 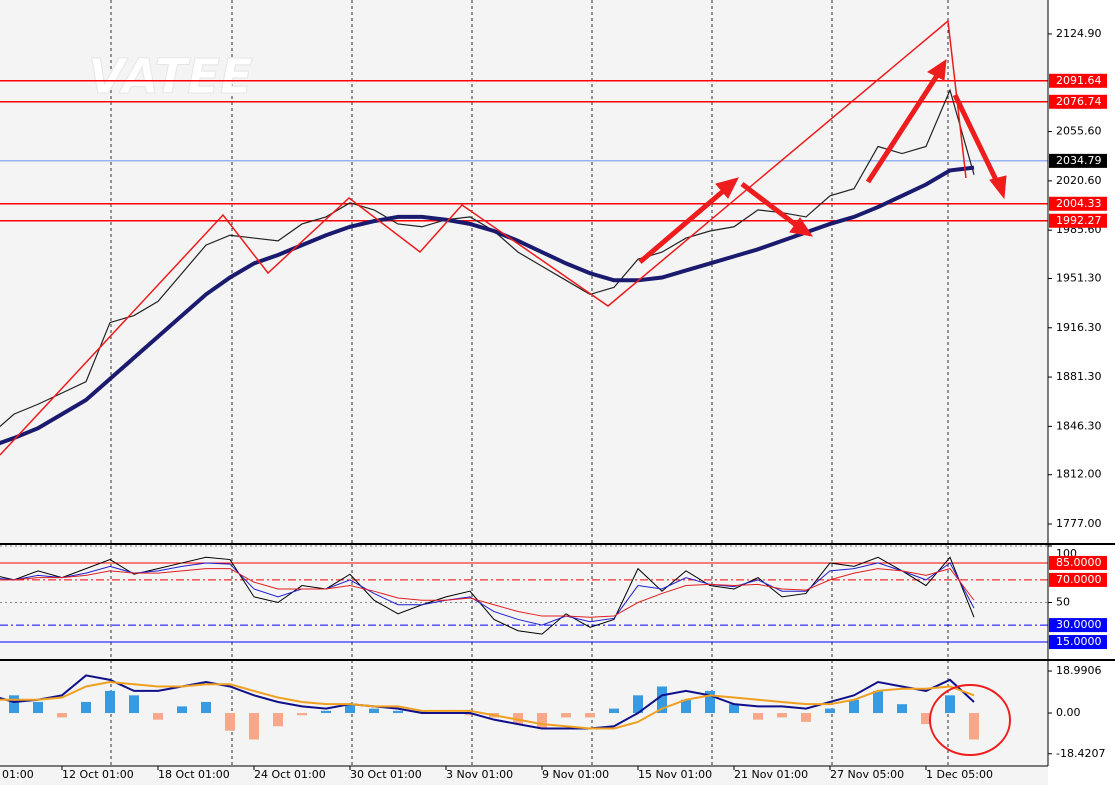 I want to click on level-label: 70.0000, so click(x=1079, y=579).